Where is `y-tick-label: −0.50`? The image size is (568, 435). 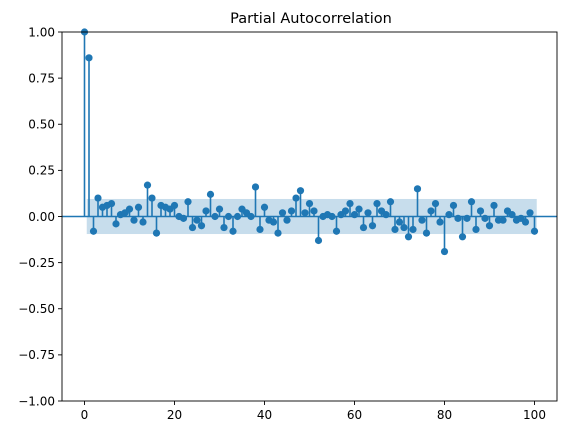 y-tick-label: −0.50 is located at coordinates (36, 309).